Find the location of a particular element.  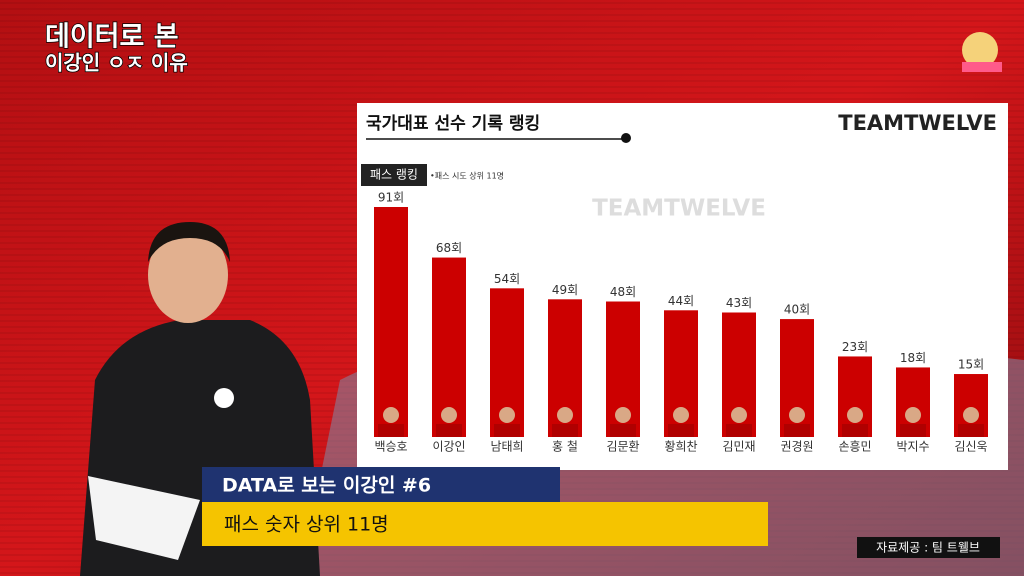

x-tick-label: 박지수 is located at coordinates (912, 447).